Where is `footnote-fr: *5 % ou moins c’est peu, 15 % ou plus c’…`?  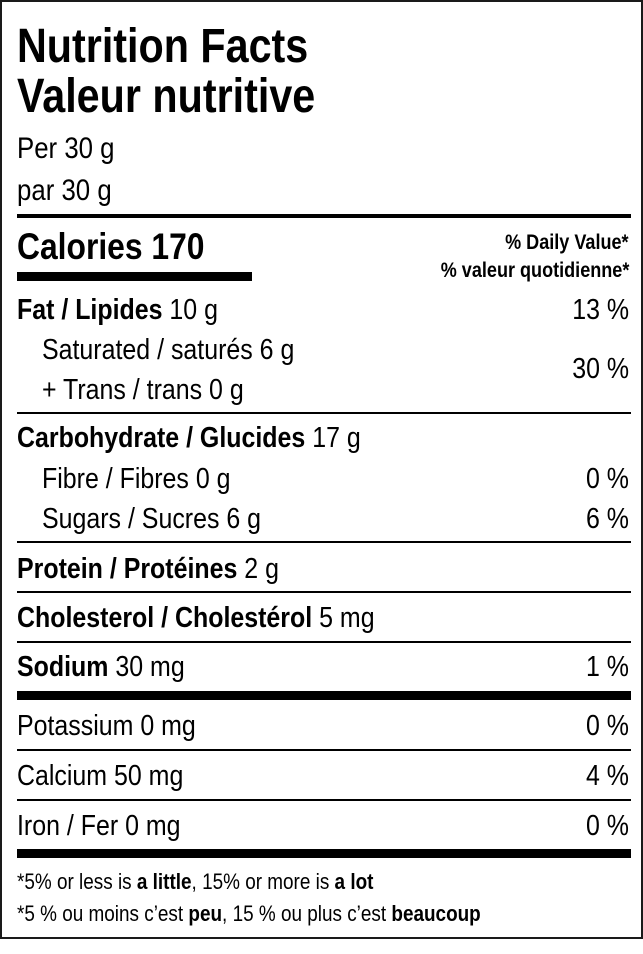 footnote-fr: *5 % ou moins c’est peu, 15 % ou plus c’… is located at coordinates (249, 914).